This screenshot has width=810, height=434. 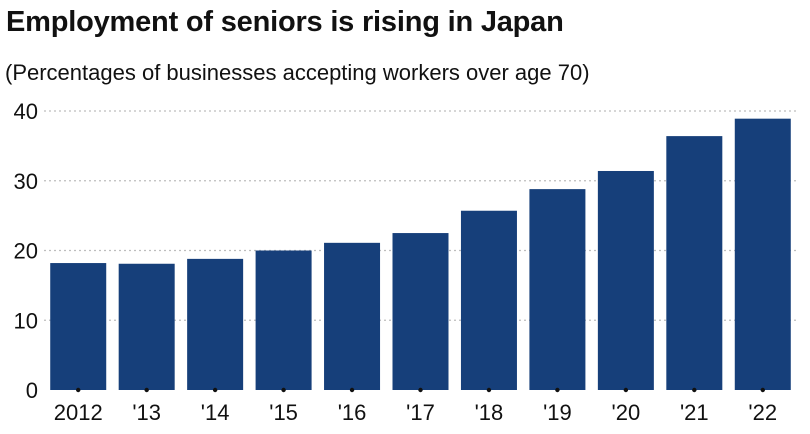 What do you see at coordinates (762, 412) in the screenshot?
I see `x-tick-label: '22` at bounding box center [762, 412].